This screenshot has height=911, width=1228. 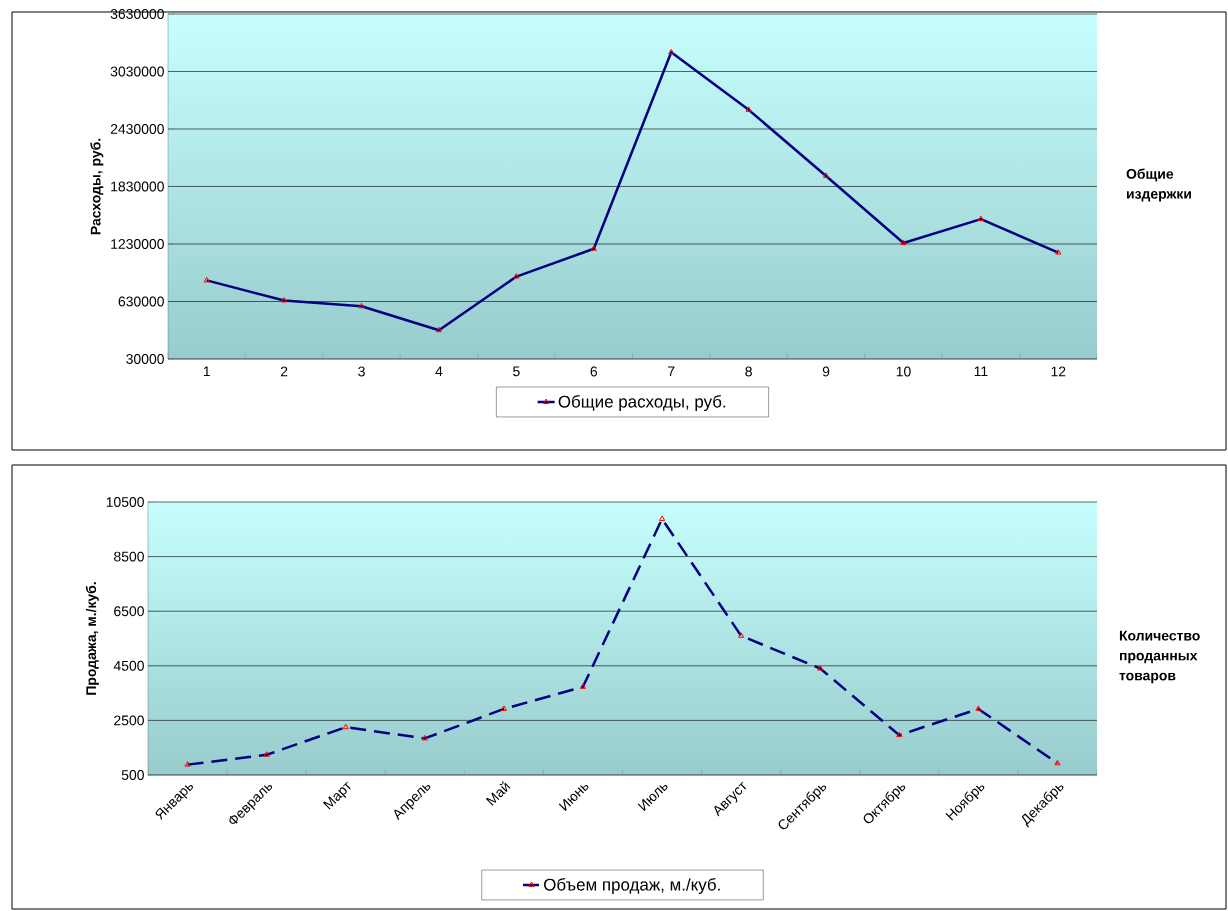 I want to click on x-tick-label: 4, so click(x=439, y=371).